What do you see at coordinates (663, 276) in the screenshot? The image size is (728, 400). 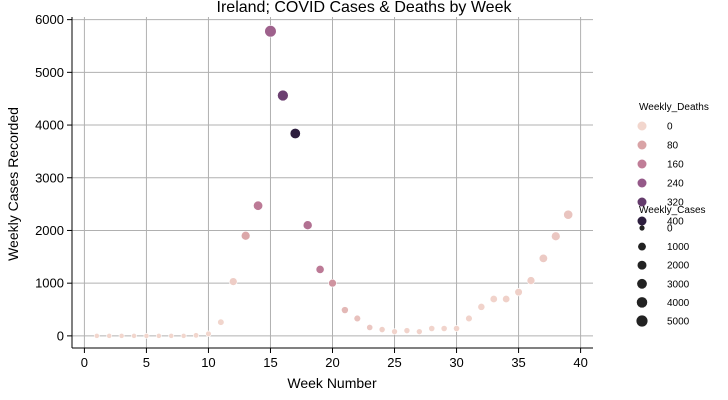 I see `legend-size-entries: 0 1000 2000 3000 4000 5000` at bounding box center [663, 276].